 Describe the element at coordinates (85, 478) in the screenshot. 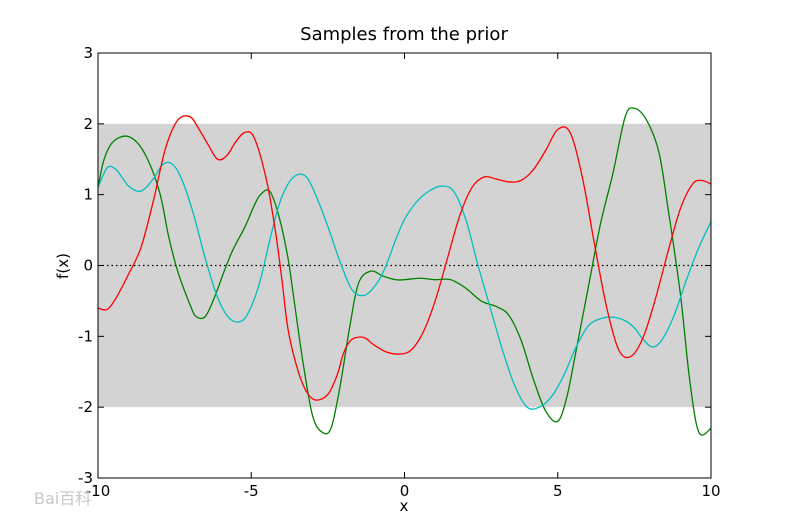

I see `y-tick-label: -3` at that location.